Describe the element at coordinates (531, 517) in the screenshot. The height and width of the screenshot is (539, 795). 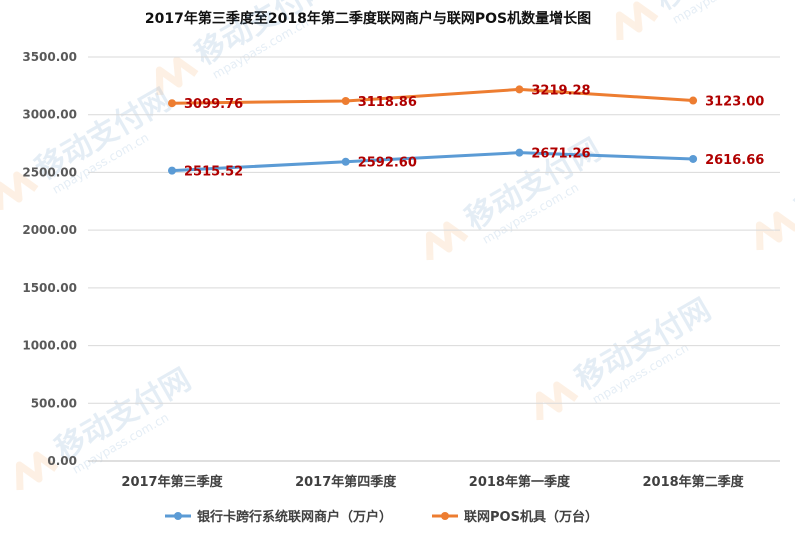
I see `legend-label: 联网POS机具（万台）` at that location.